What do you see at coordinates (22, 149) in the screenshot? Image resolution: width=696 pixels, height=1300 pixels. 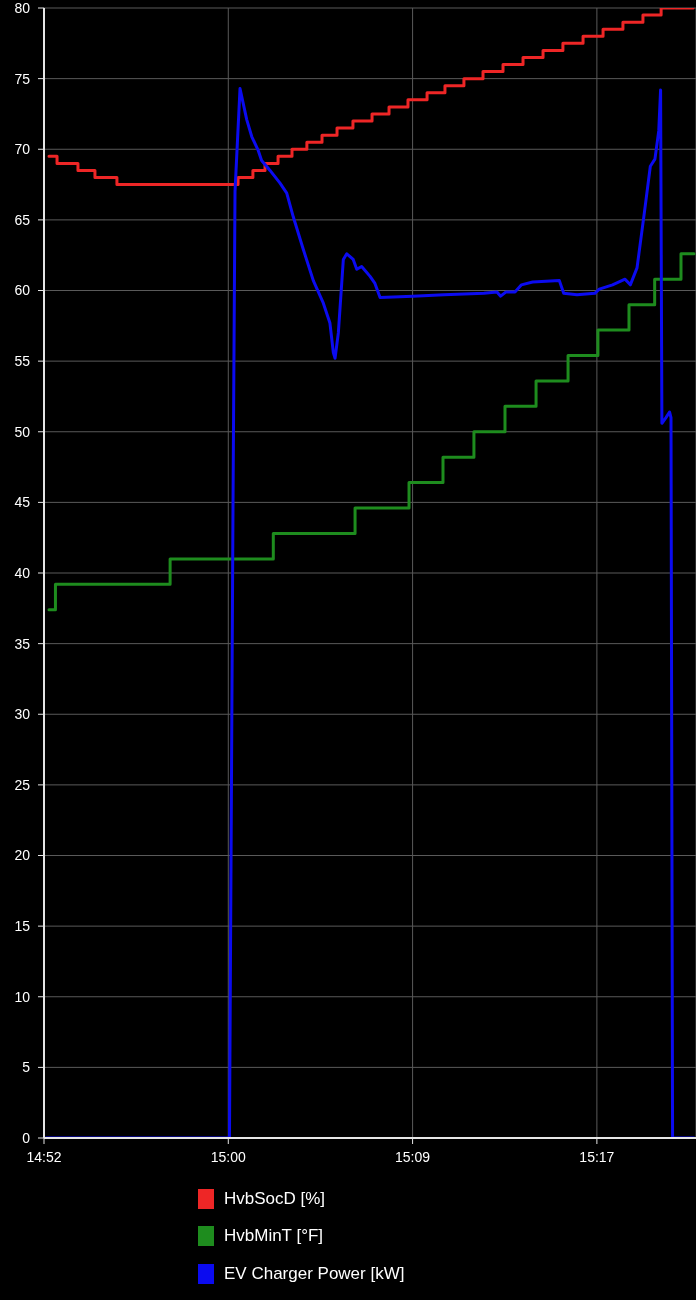 I see `y-tick-label: 70` at bounding box center [22, 149].